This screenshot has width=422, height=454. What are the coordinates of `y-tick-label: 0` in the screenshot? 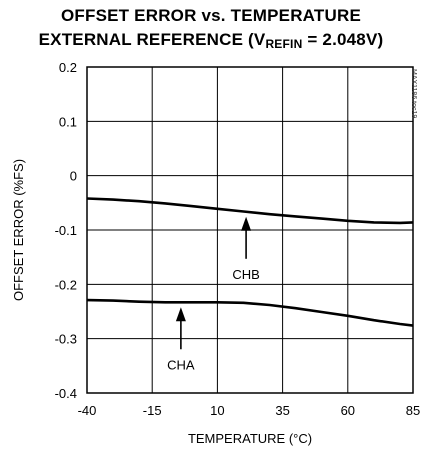 It's located at (73, 176).